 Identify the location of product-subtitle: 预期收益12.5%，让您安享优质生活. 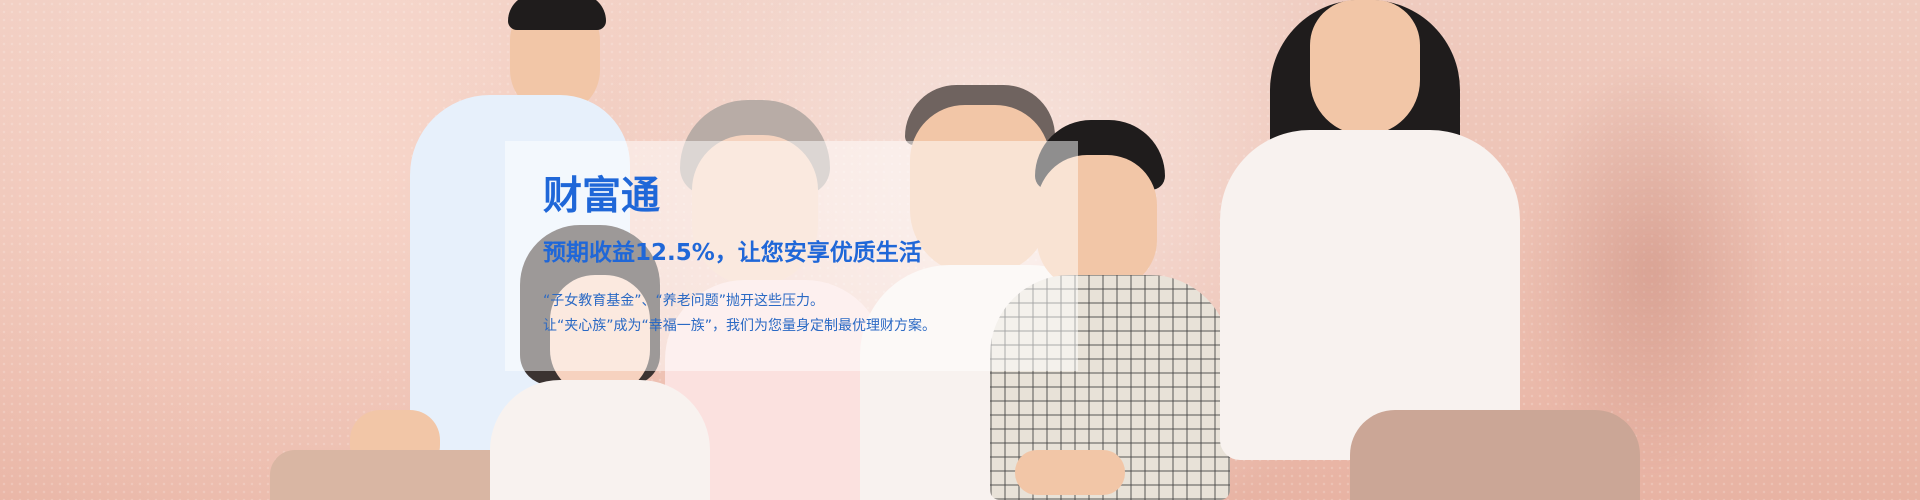
(732, 253).